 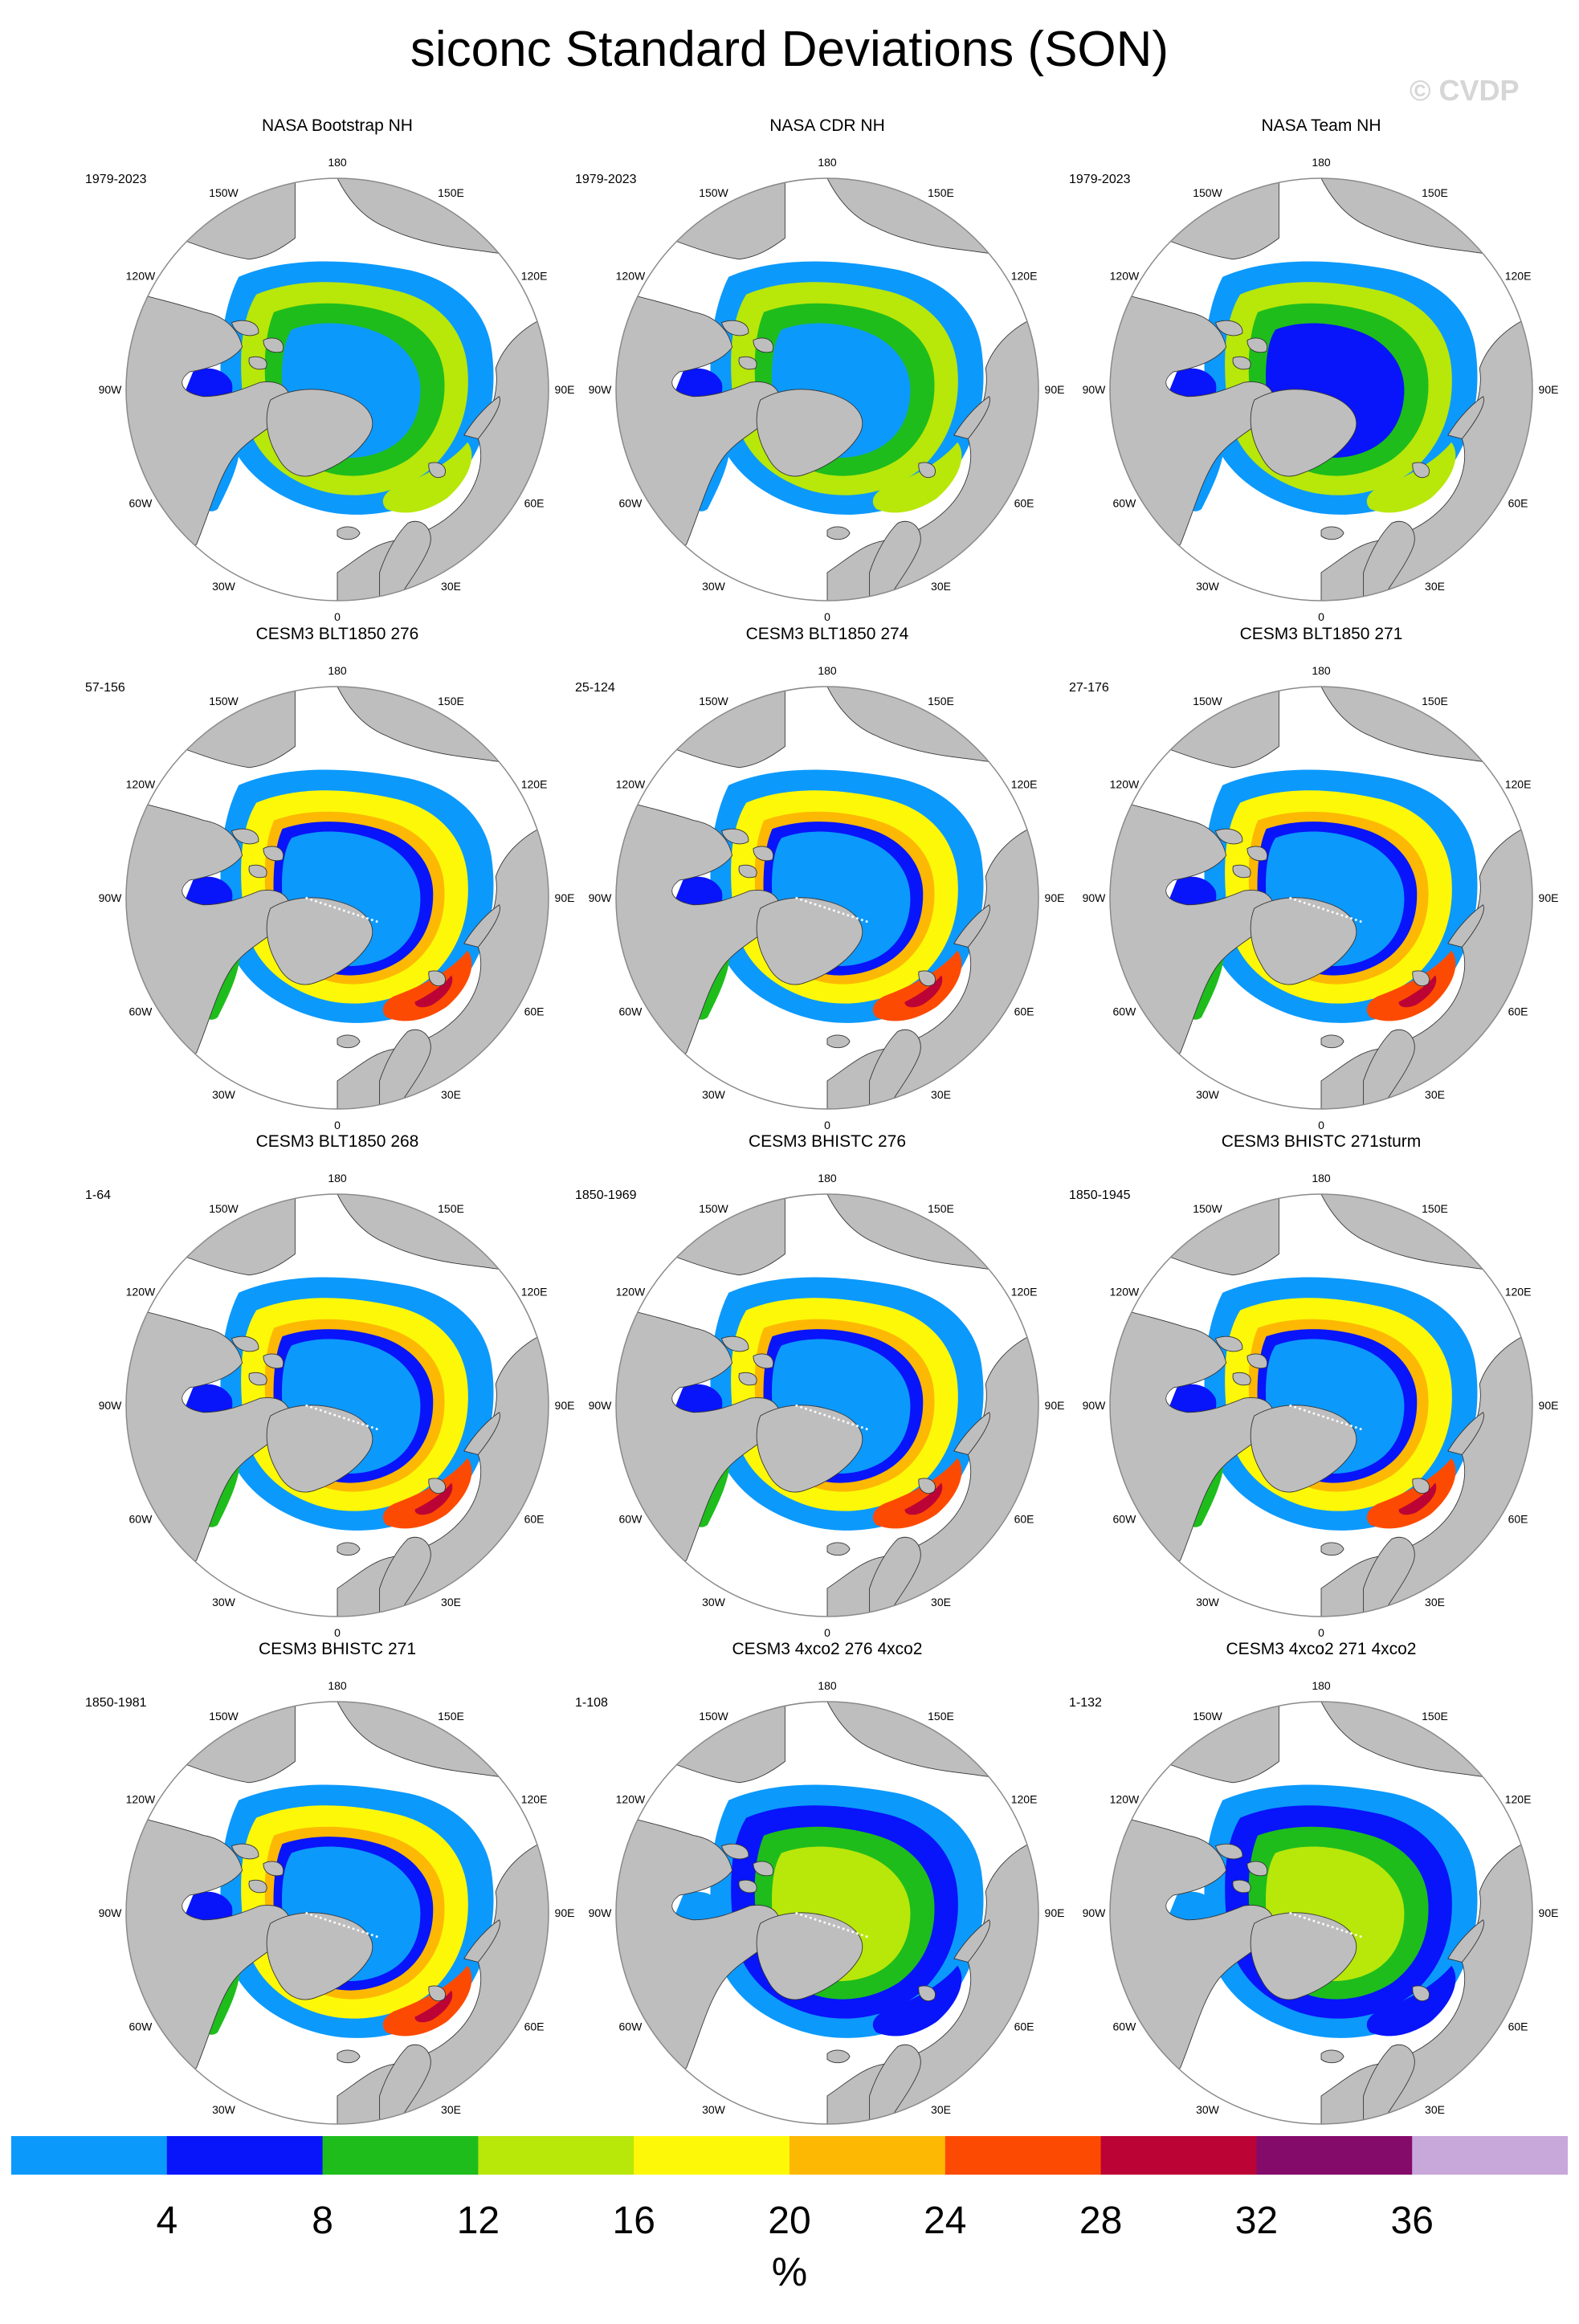 What do you see at coordinates (591, 1703) in the screenshot?
I see `panel-period: 1-108` at bounding box center [591, 1703].